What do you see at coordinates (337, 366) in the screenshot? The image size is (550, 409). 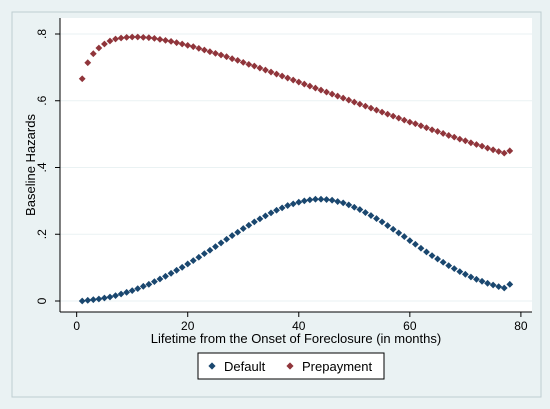 I see `legend-label-prepayment: Prepayment` at bounding box center [337, 366].